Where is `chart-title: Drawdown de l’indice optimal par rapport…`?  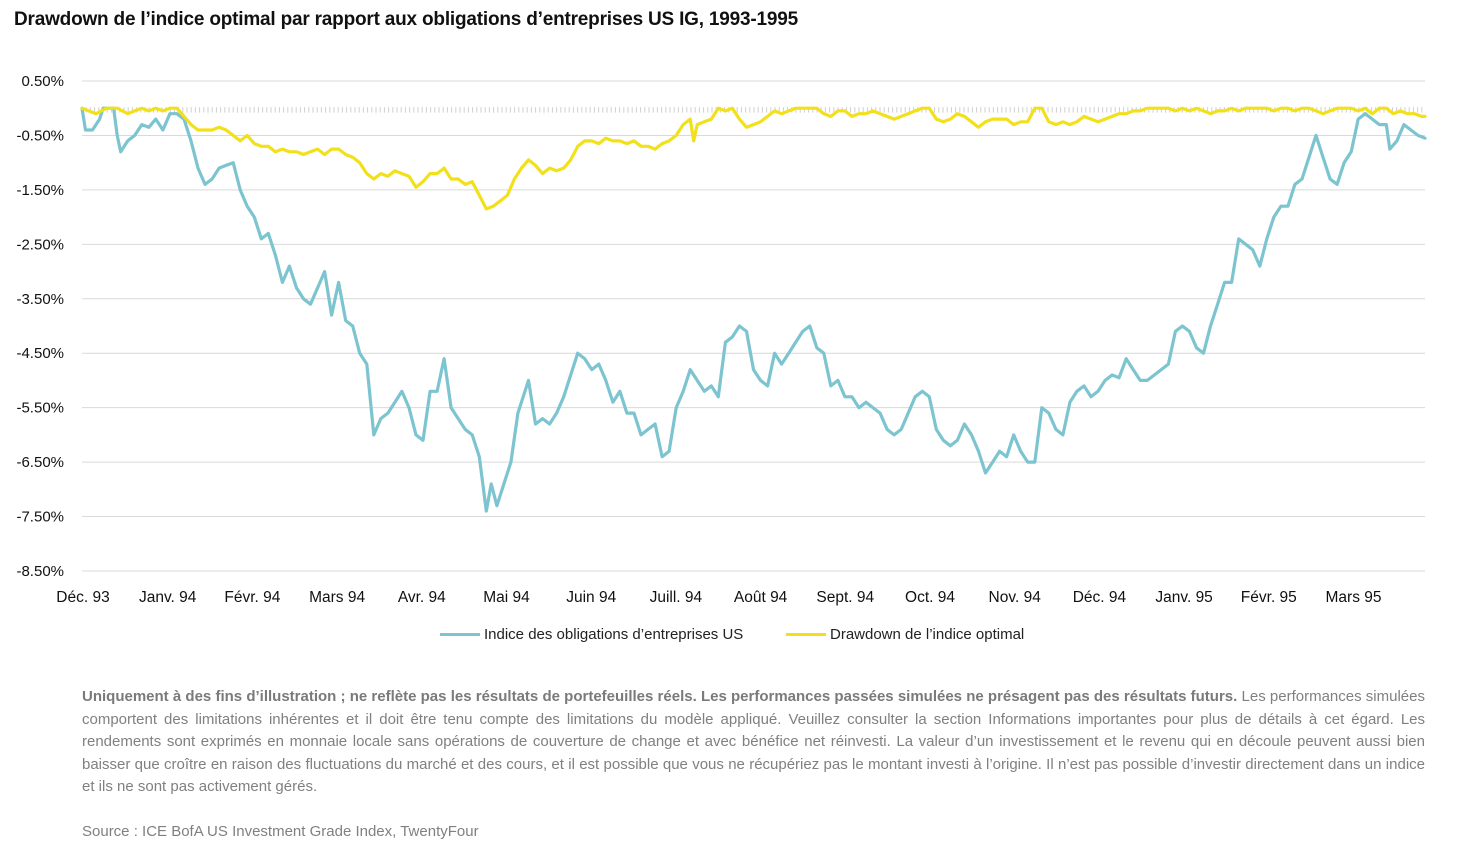
chart-title: Drawdown de l’indice optimal par rapport… is located at coordinates (406, 19).